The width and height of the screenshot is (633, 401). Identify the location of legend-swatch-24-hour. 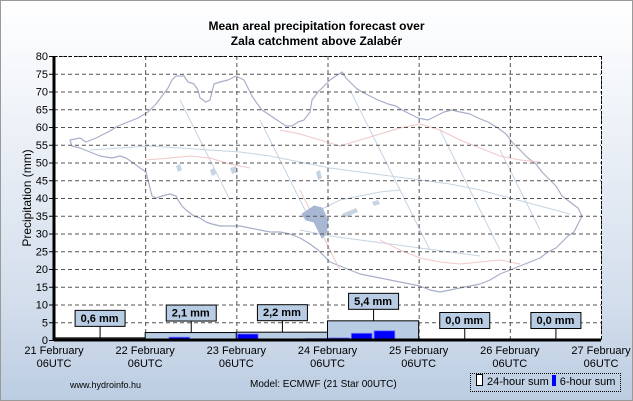
(479, 380).